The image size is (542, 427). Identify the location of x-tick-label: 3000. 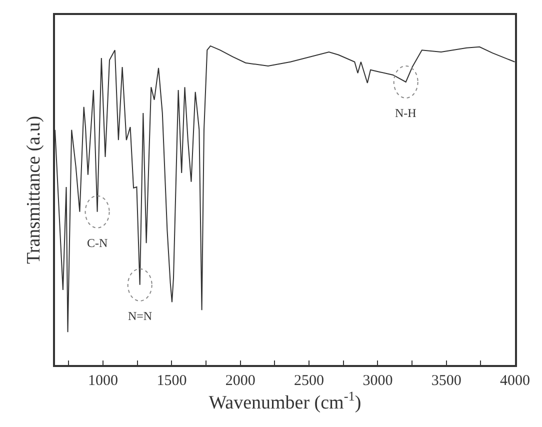
(377, 380).